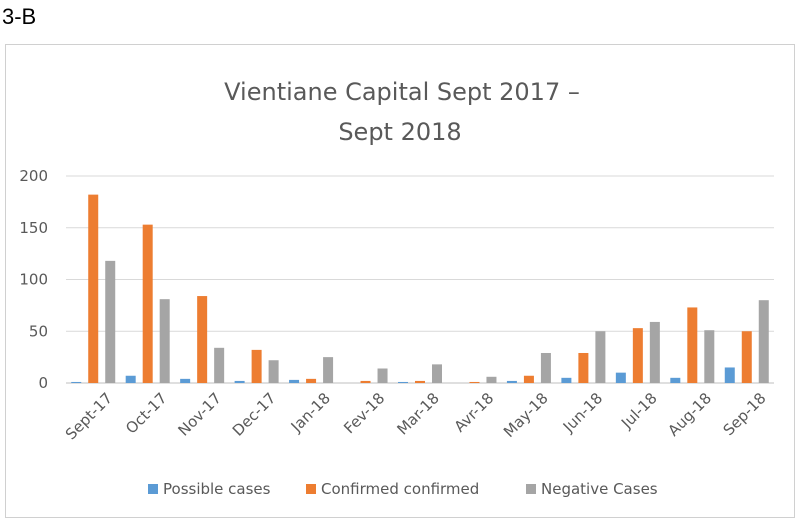  I want to click on y-axis: 0 50 100 150 200, so click(33, 279).